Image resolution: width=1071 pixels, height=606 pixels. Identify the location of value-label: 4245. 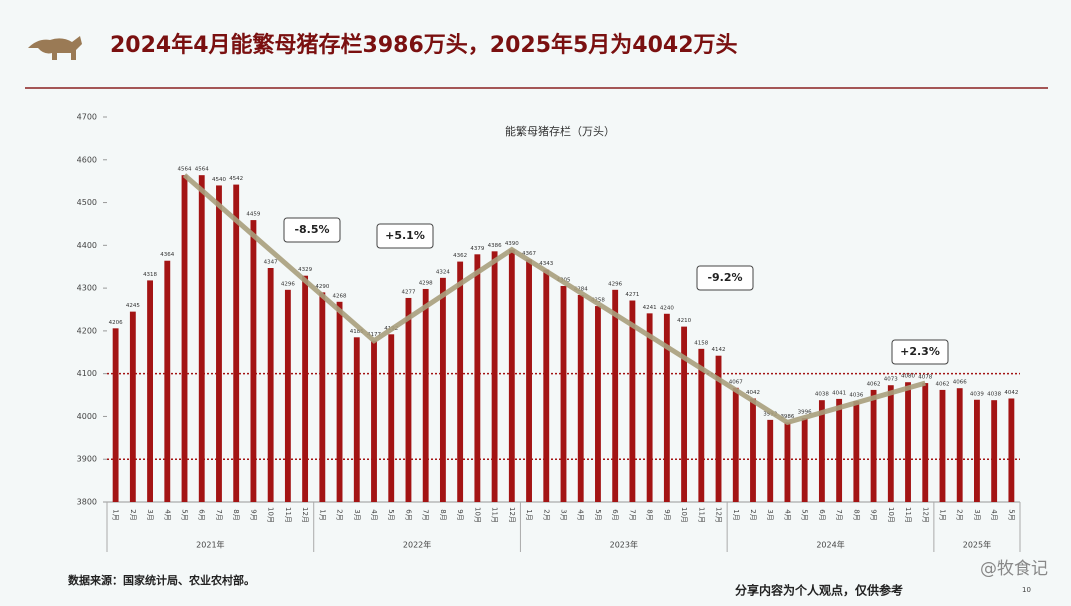
(133, 306).